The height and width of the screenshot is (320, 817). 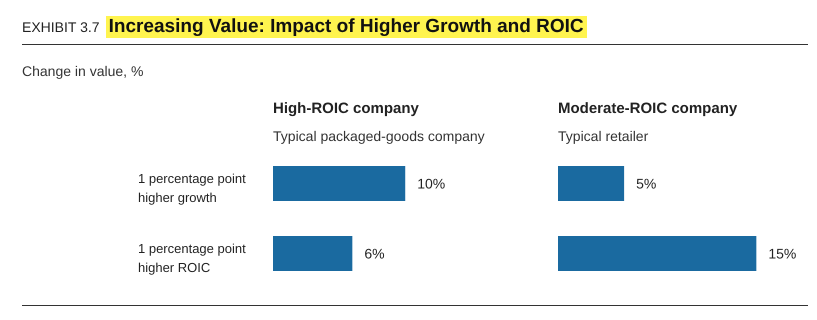 What do you see at coordinates (192, 188) in the screenshot?
I see `y-tick-label: 1 percentage point higher growth` at bounding box center [192, 188].